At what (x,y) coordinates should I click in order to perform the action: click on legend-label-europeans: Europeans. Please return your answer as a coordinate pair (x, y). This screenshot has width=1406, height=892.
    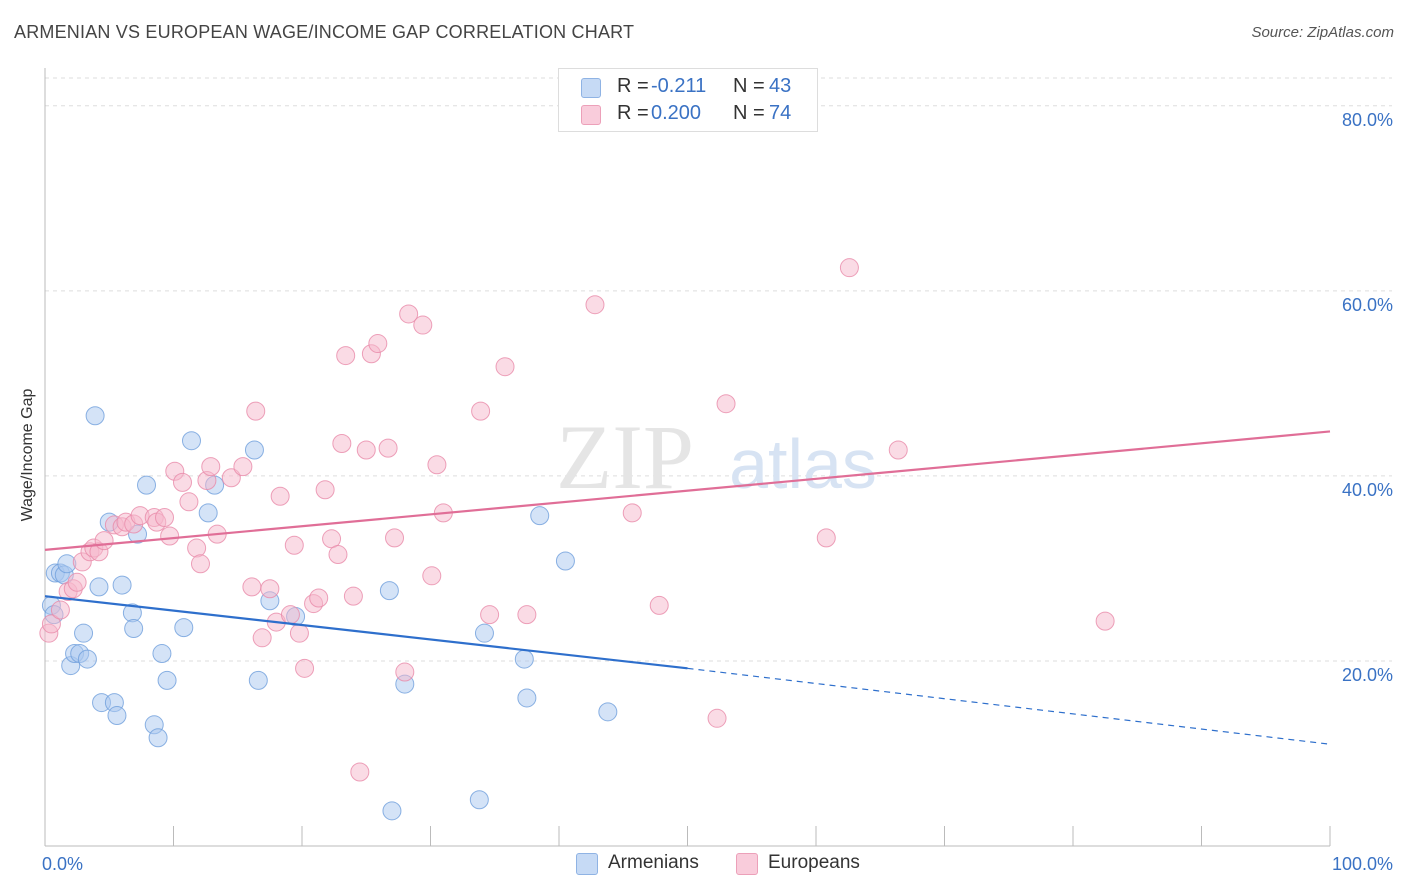
    Looking at the image, I should click on (814, 862).